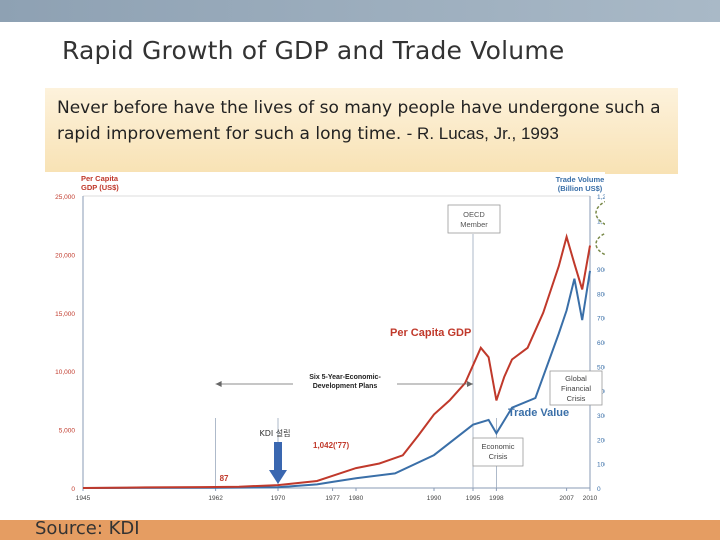 The image size is (720, 540). What do you see at coordinates (474, 214) in the screenshot?
I see `oecd-label-line-0: OECD` at bounding box center [474, 214].